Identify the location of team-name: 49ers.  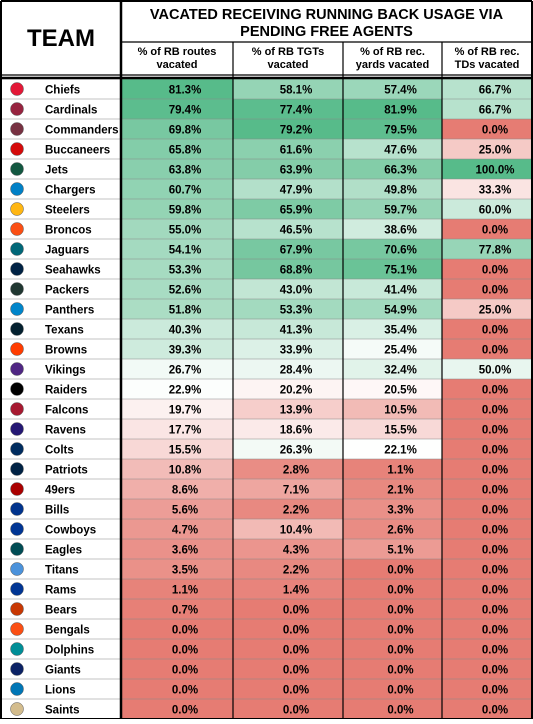
(60, 491).